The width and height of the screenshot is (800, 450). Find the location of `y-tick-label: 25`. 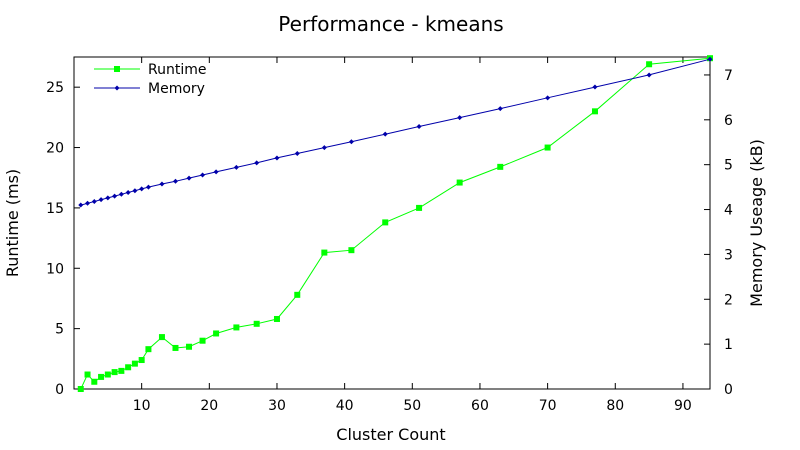

y-tick-label: 25 is located at coordinates (55, 88).